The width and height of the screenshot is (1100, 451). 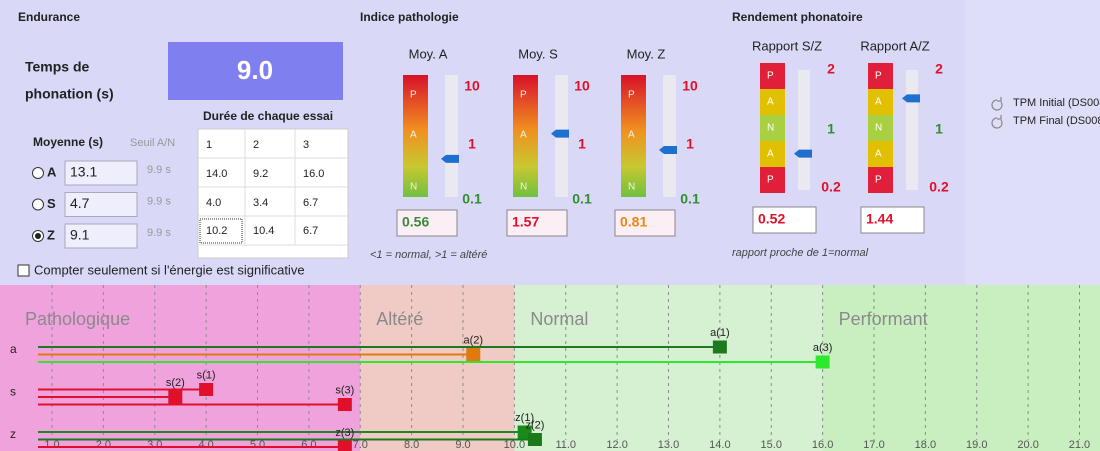 I want to click on x-tick-label: 14.0, so click(x=719, y=445).